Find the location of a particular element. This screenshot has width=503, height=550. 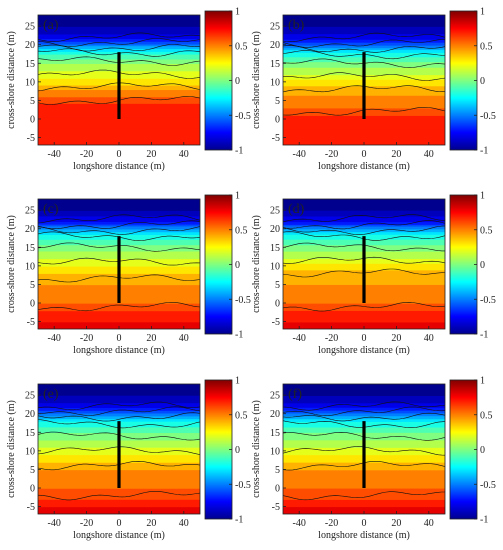

y-tick-label: -5 is located at coordinates (276, 138).